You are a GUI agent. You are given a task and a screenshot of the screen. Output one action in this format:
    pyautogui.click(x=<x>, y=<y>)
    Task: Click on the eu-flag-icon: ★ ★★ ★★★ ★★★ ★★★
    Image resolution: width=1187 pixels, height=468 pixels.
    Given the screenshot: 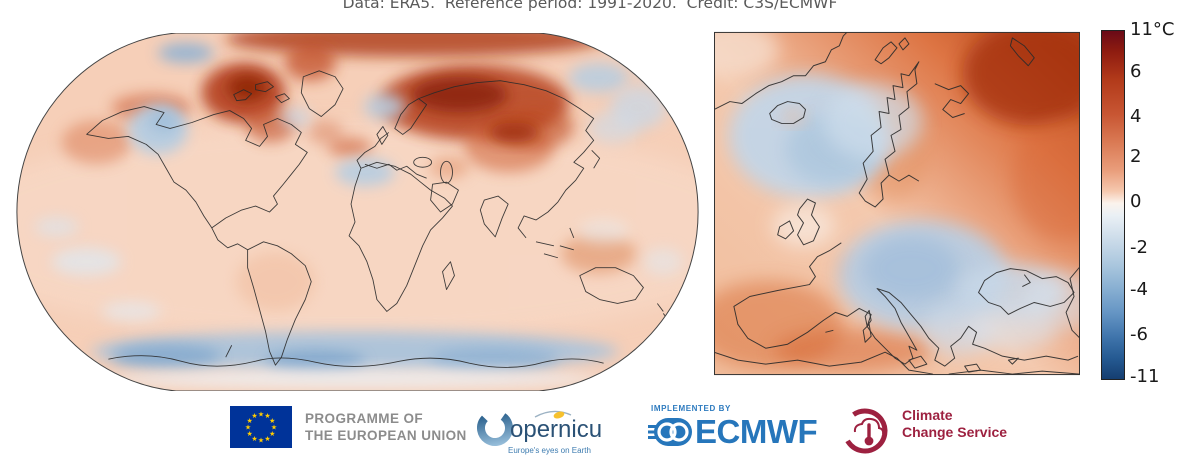 What is the action you would take?
    pyautogui.click(x=261, y=427)
    